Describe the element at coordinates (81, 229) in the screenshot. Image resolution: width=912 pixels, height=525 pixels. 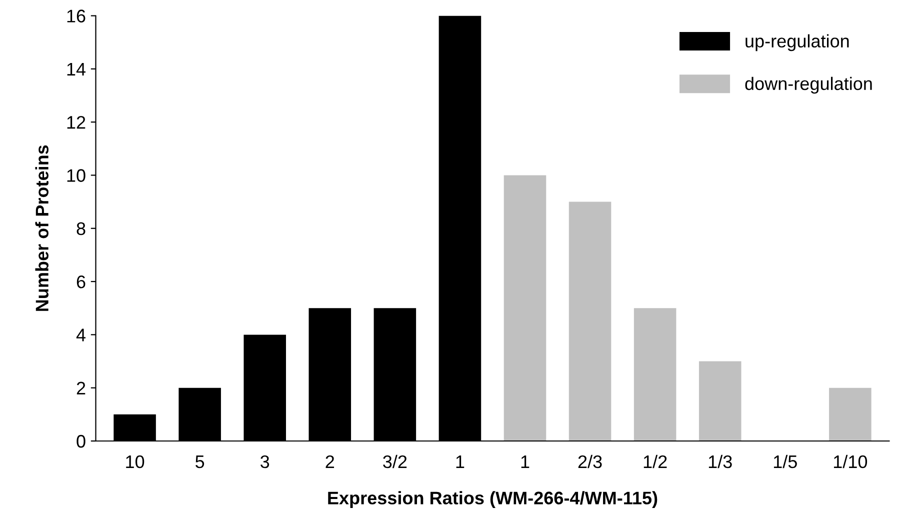
I see `y-tick-label: 8` at that location.